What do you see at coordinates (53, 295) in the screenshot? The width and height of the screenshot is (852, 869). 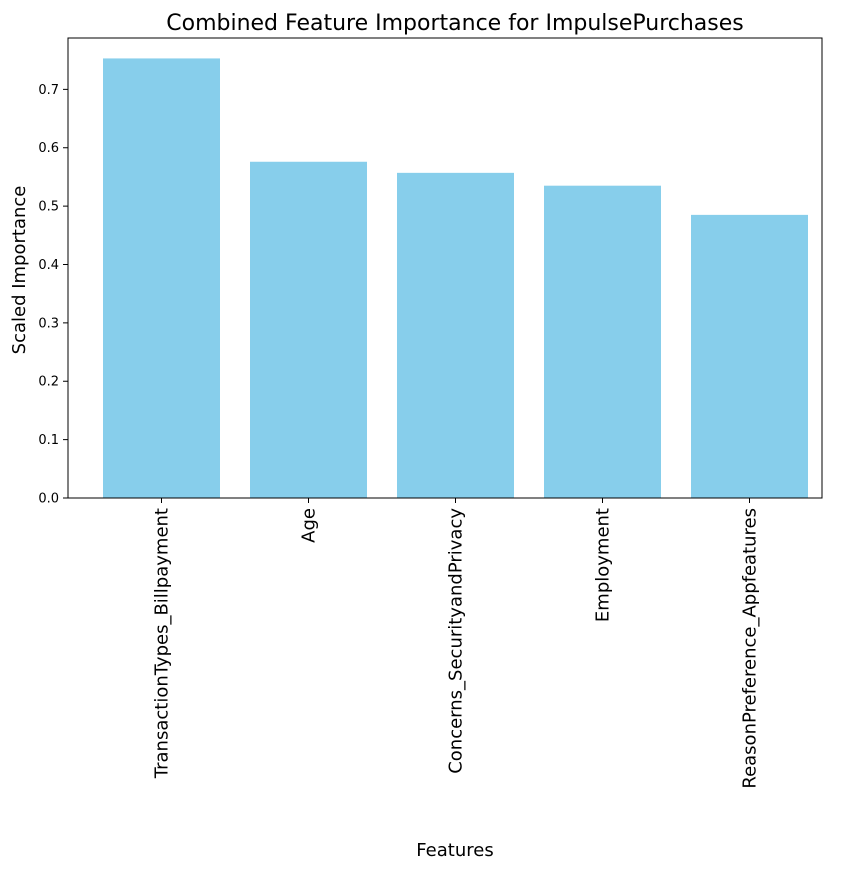 I see `y-axis: 0.0 0.1 0.2 0.3 0.4 0.5 0.6 0.7` at bounding box center [53, 295].